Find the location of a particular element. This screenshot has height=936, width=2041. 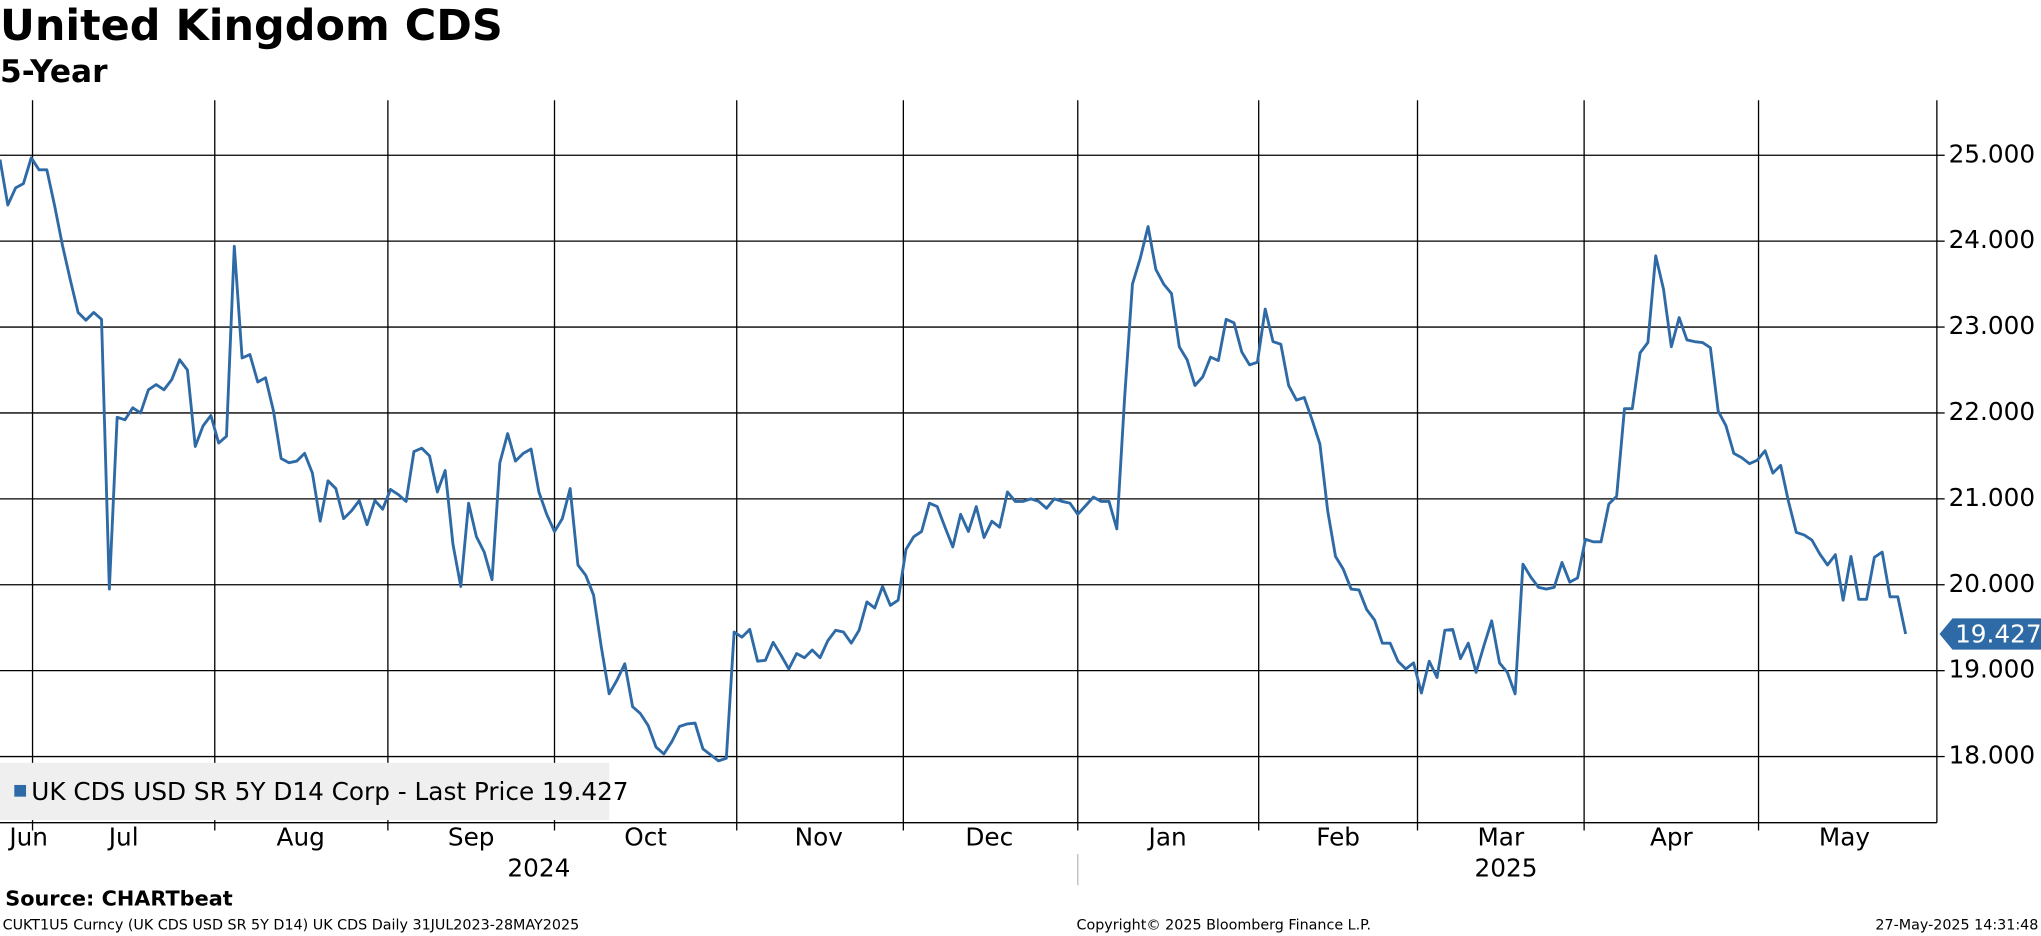

y-tick-label: 20.000 is located at coordinates (1992, 583).